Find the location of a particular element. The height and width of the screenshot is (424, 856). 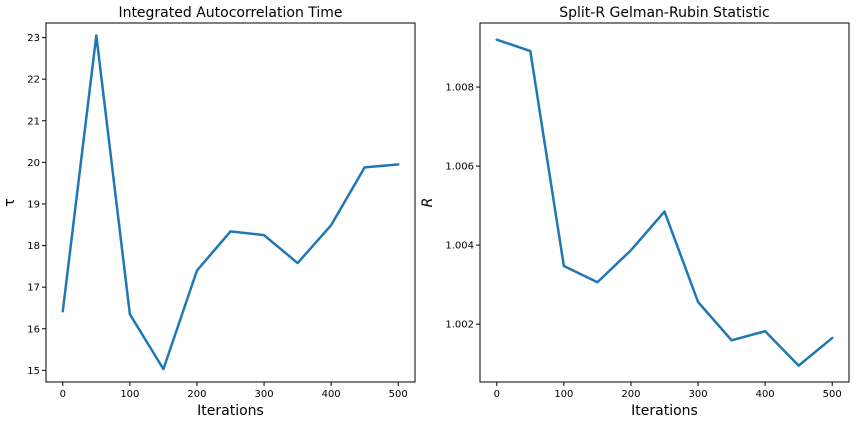

chart-title: Split-R Gelman-Rubin Statistic is located at coordinates (664, 13).